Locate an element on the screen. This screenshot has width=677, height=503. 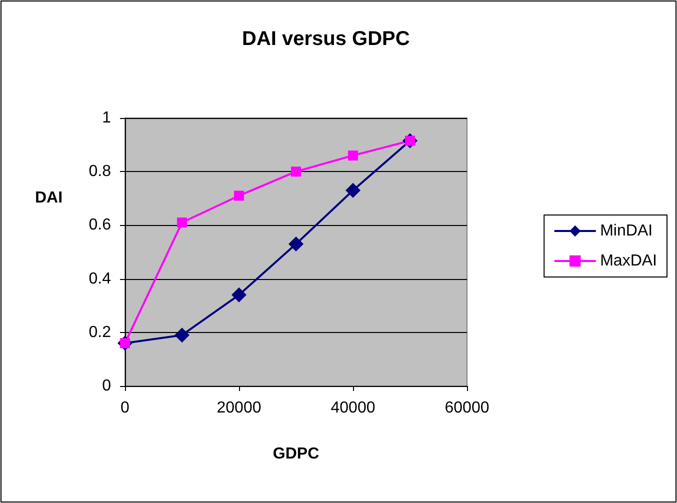
y-axis-title: DAI is located at coordinates (49, 198).